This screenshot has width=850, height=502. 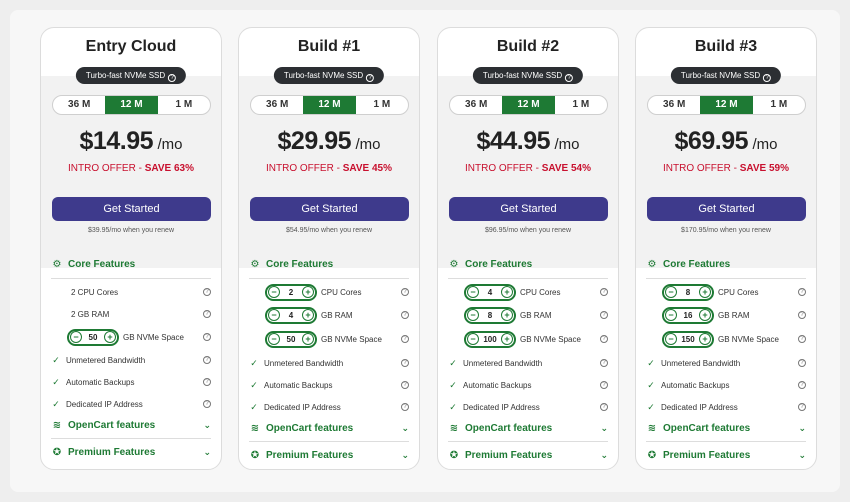 I want to click on nvme-stepper: −50 +, so click(x=291, y=339).